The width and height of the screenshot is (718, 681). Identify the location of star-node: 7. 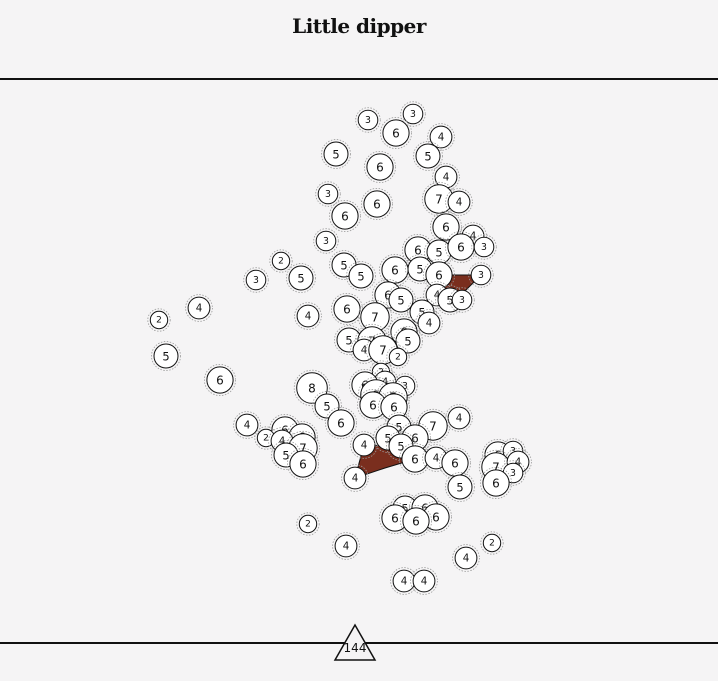
(375, 317).